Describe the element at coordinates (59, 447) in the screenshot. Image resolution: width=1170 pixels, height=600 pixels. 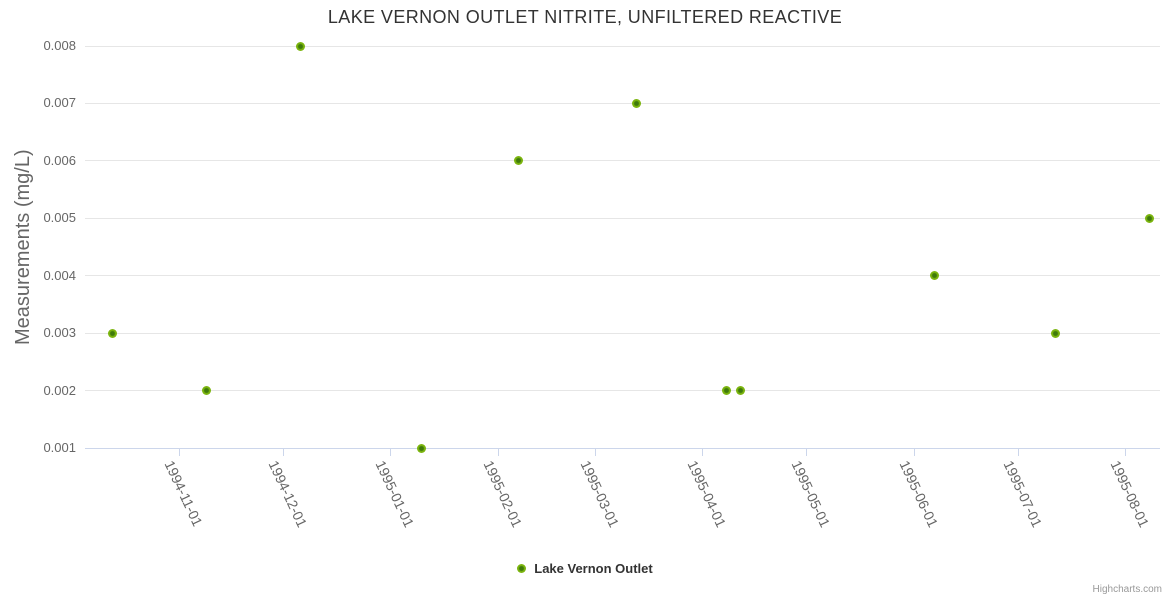
I see `y-axis-tick-label: 0.001` at that location.